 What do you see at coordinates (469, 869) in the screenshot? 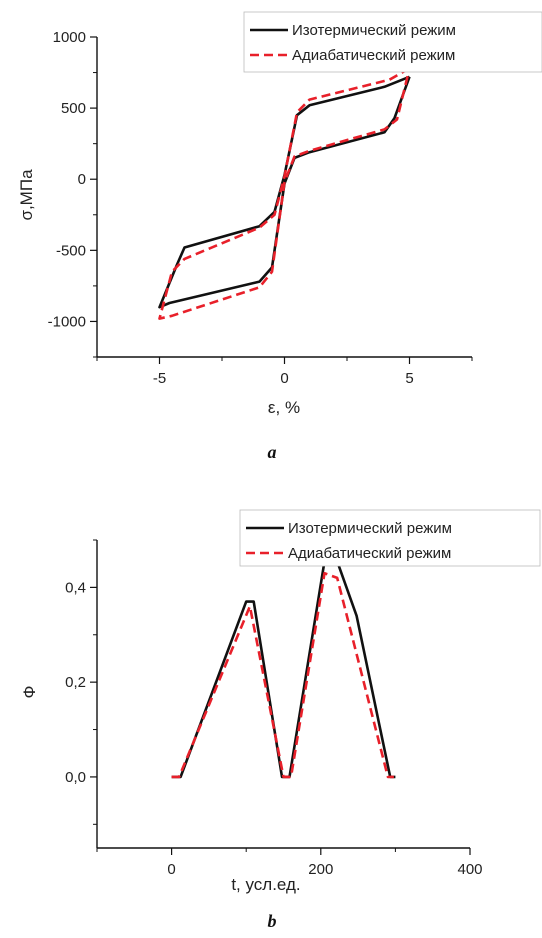
I see `x-tick-label: 400` at bounding box center [469, 869].